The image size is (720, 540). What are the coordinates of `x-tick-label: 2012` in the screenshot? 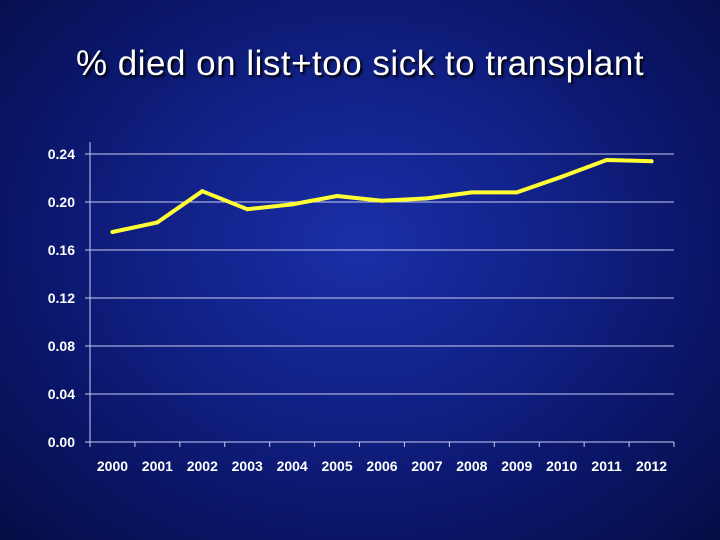 It's located at (651, 466).